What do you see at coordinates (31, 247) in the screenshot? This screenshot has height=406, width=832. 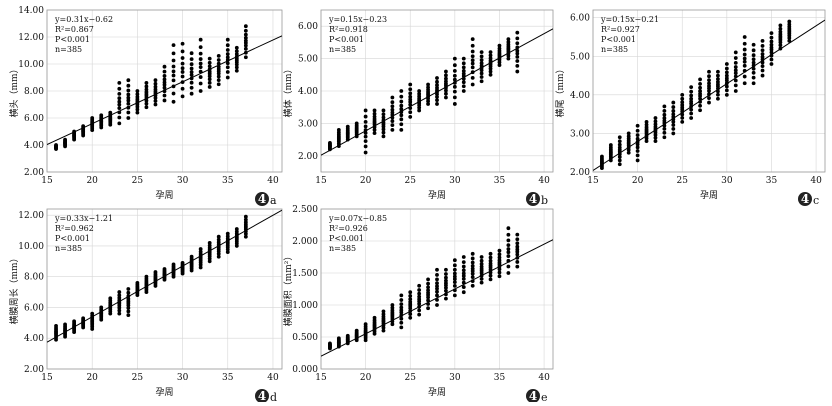 I see `y-tick-label: 10.00` at bounding box center [31, 247].